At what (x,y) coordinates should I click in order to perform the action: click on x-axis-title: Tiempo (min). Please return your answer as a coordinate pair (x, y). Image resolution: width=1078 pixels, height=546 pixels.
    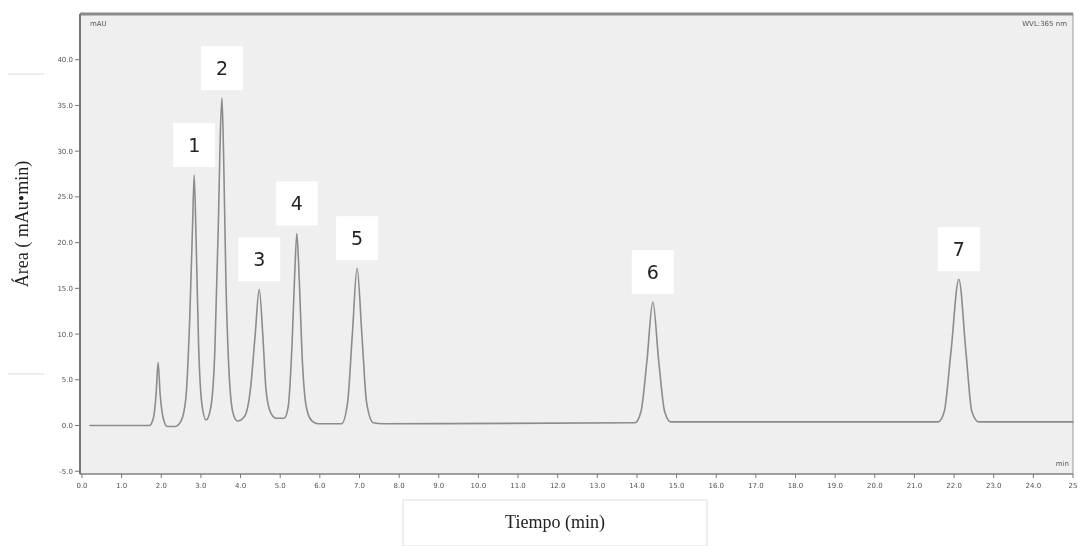
    Looking at the image, I should click on (555, 522).